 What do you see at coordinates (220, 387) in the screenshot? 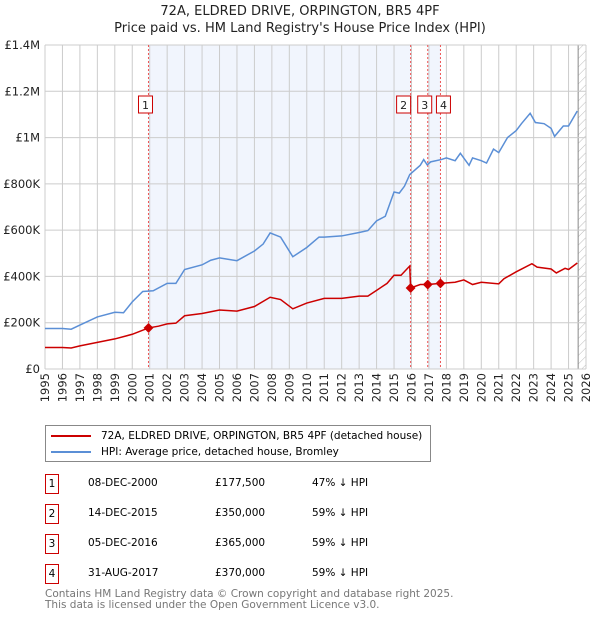
I see `x-tick-label: 2005` at bounding box center [220, 387].